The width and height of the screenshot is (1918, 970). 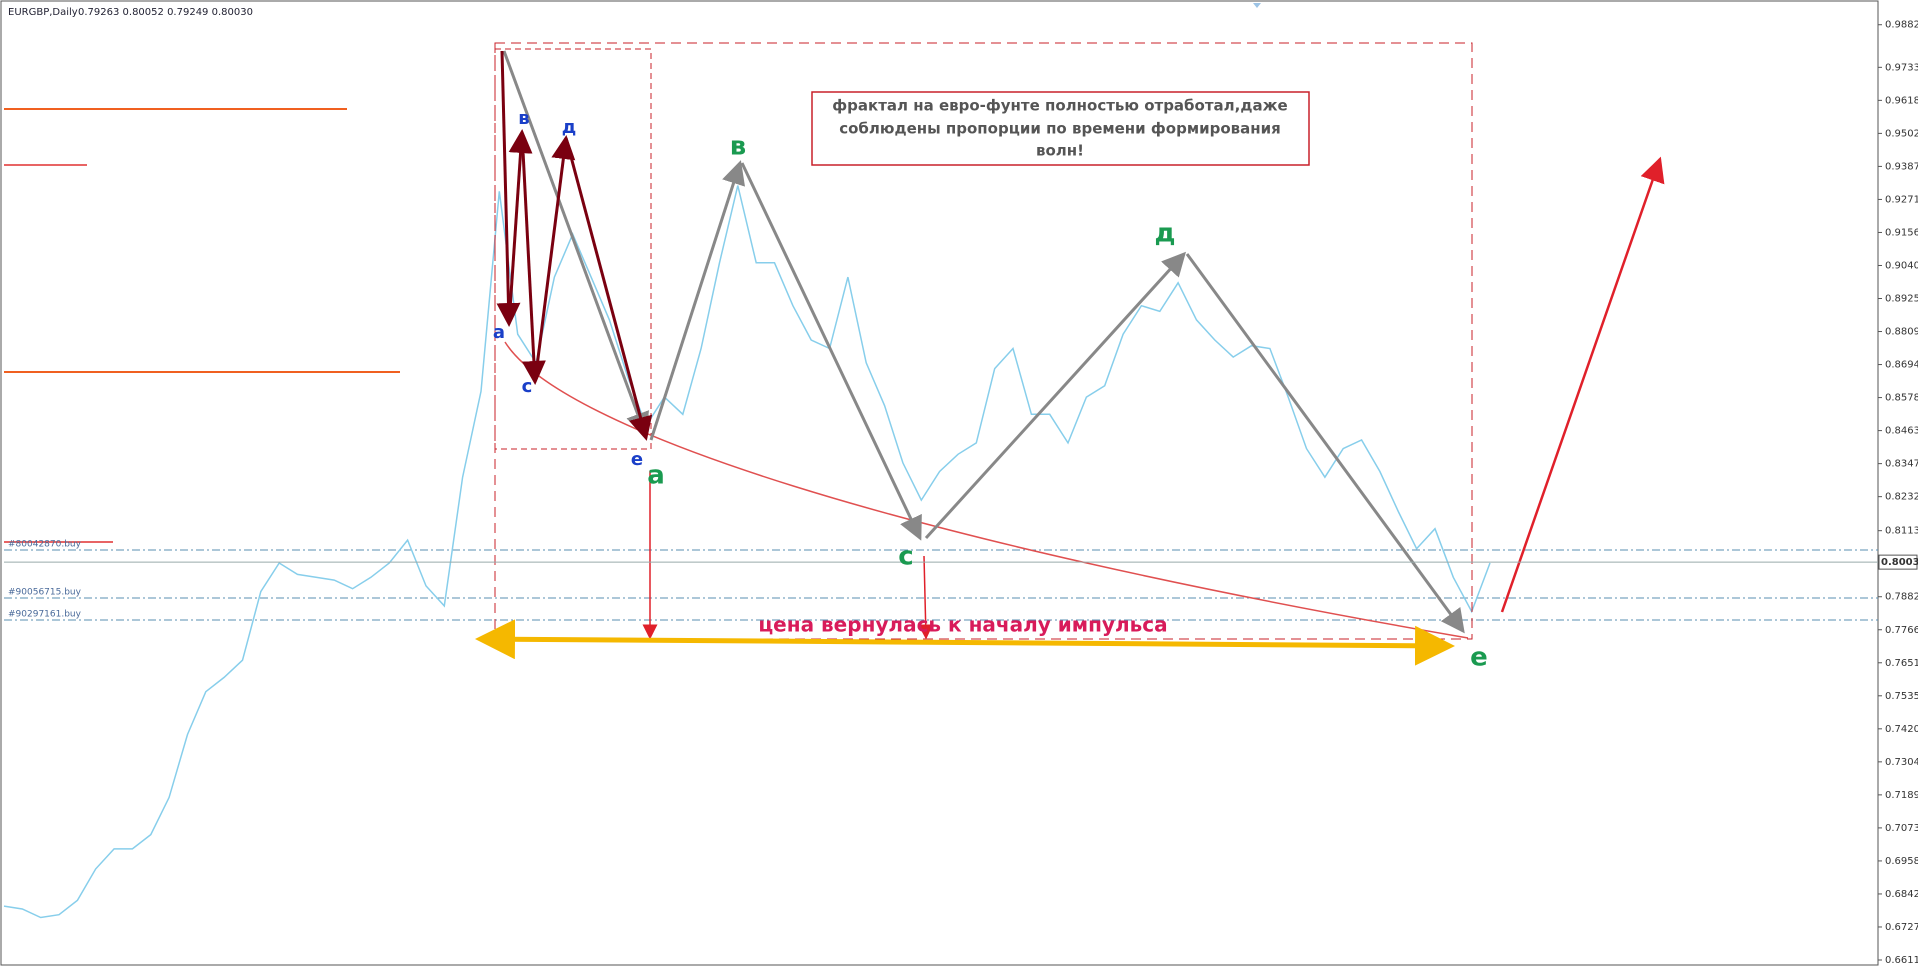 What do you see at coordinates (1901, 133) in the screenshot?
I see `y-tick-label: 0.95025` at bounding box center [1901, 133].